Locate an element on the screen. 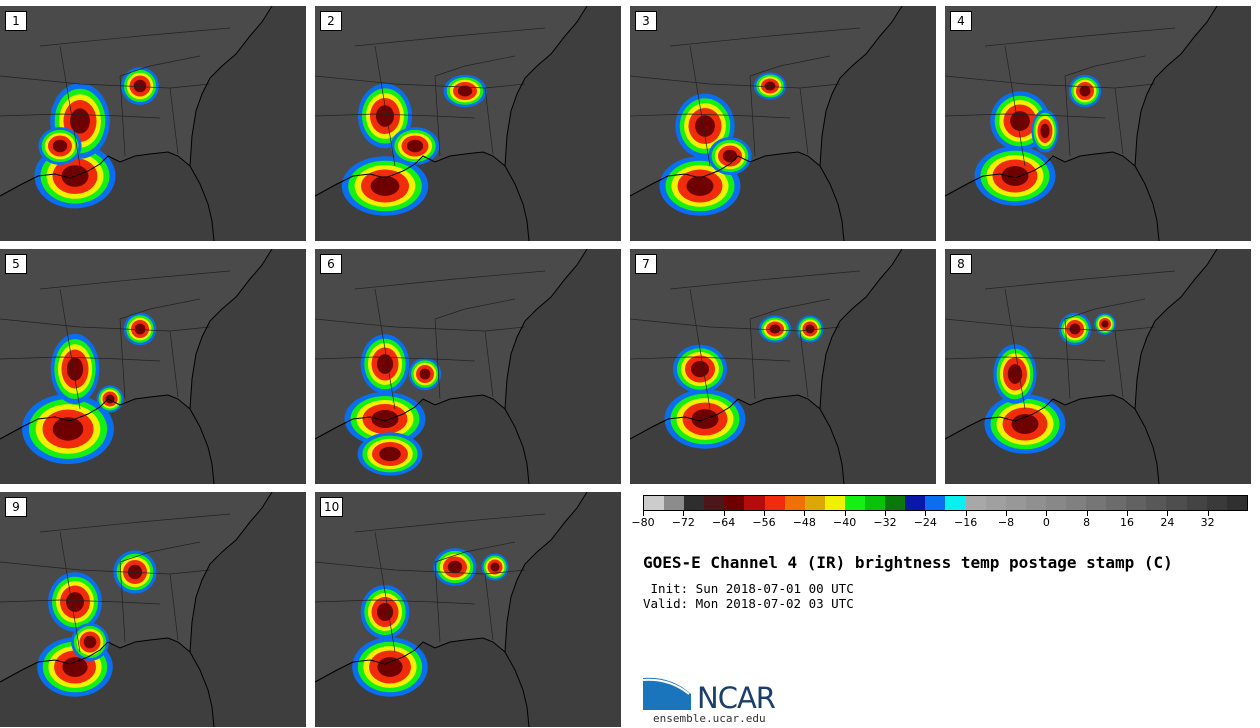  ocean-area is located at coordinates (153, 123).